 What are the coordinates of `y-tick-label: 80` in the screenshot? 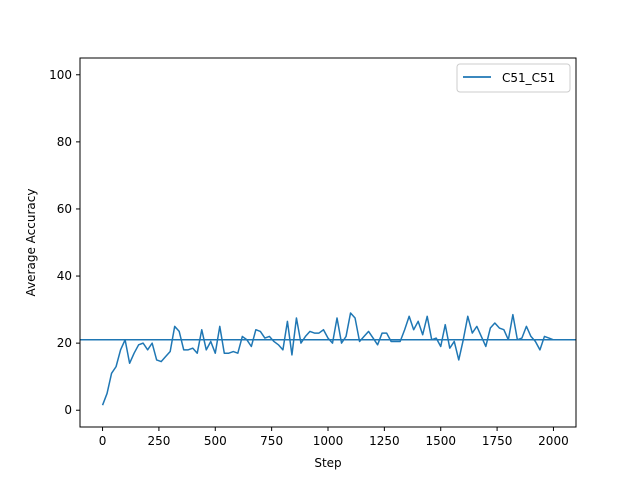 It's located at (64, 142).